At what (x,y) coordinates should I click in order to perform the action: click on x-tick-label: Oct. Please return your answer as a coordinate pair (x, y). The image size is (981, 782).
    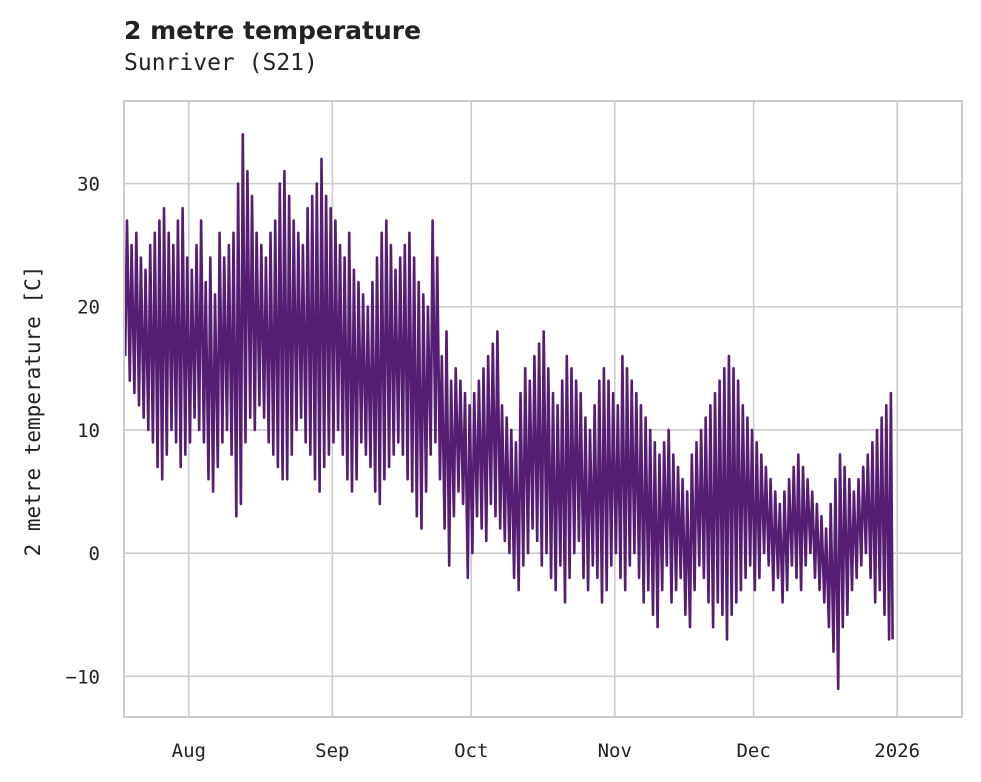
    Looking at the image, I should click on (471, 751).